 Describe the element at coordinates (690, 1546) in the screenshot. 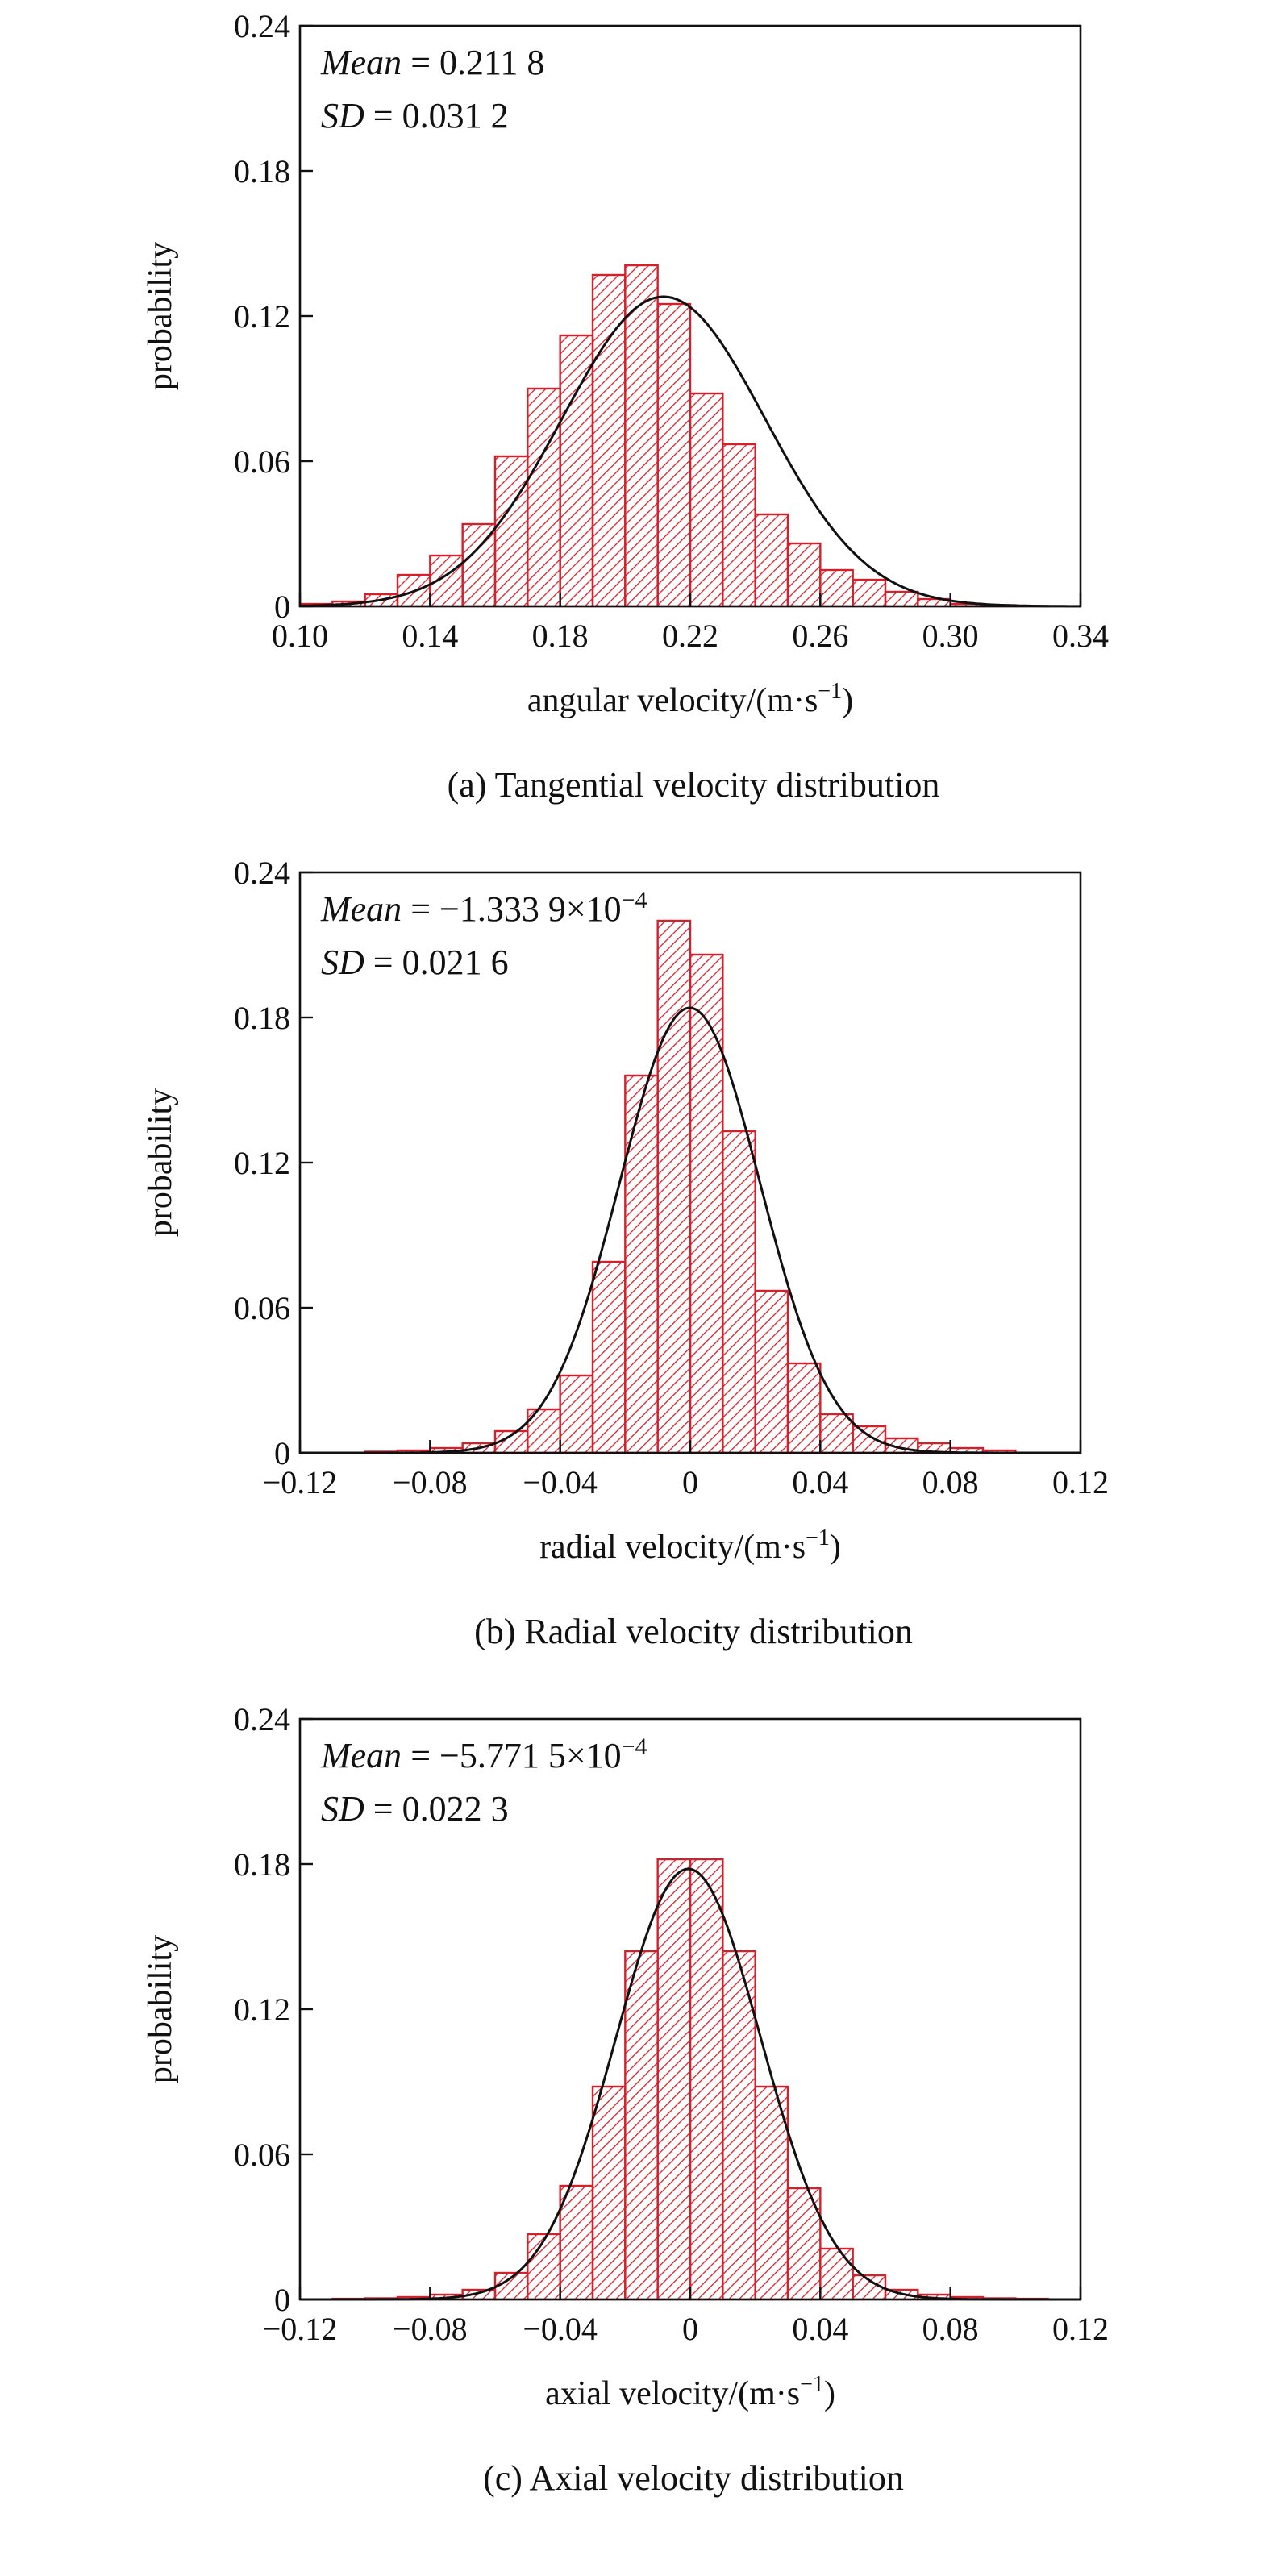

I see `x-axis-label: radial velocity/(m·s−1)` at that location.